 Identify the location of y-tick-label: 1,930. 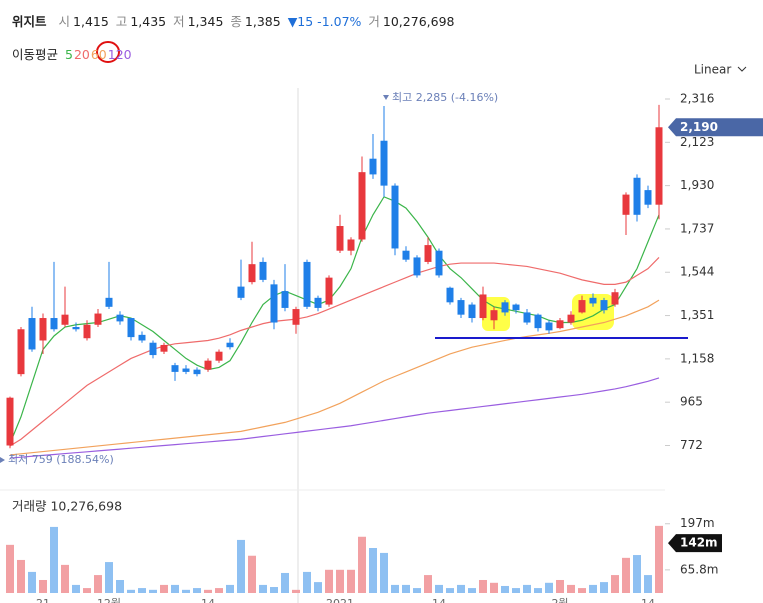
(697, 185).